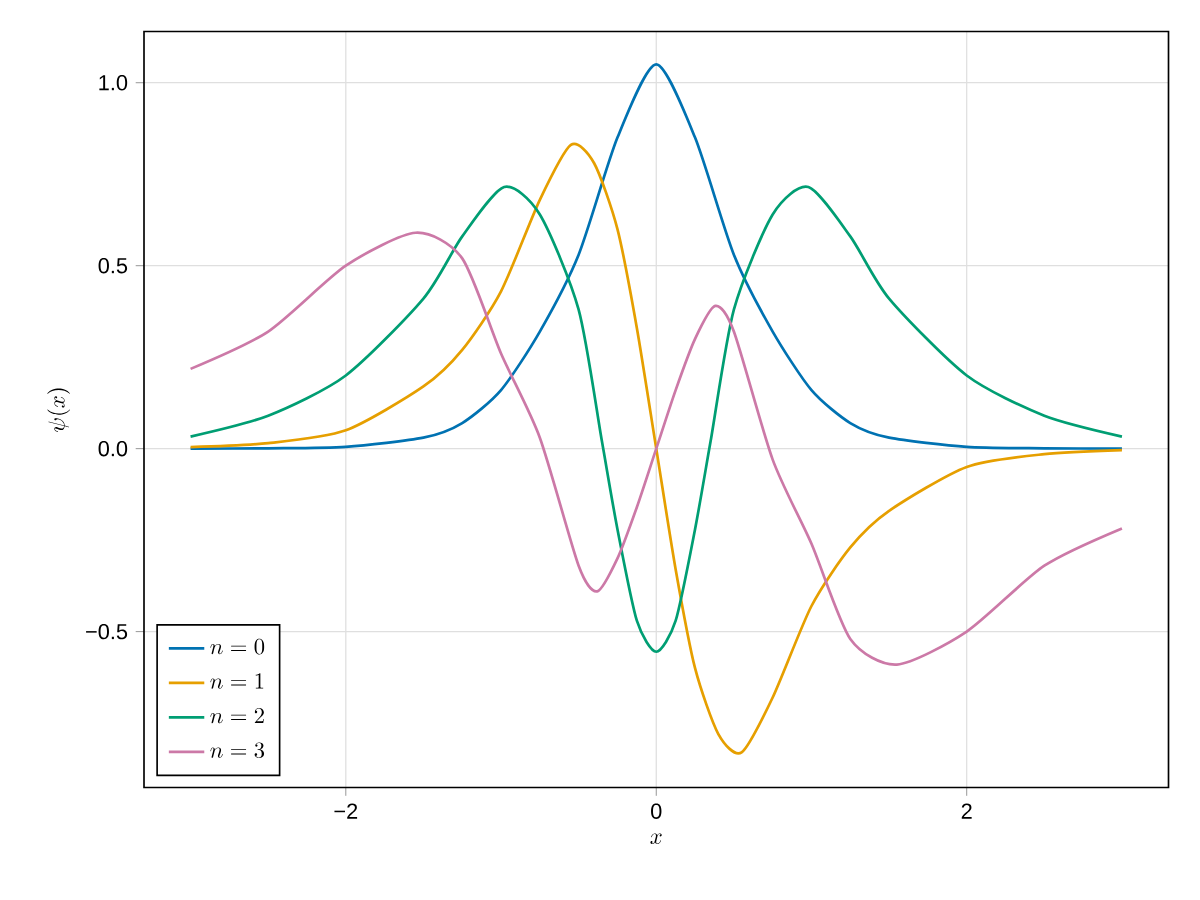 This screenshot has width=1200, height=900. I want to click on x-axis-title: $x$, so click(656, 838).